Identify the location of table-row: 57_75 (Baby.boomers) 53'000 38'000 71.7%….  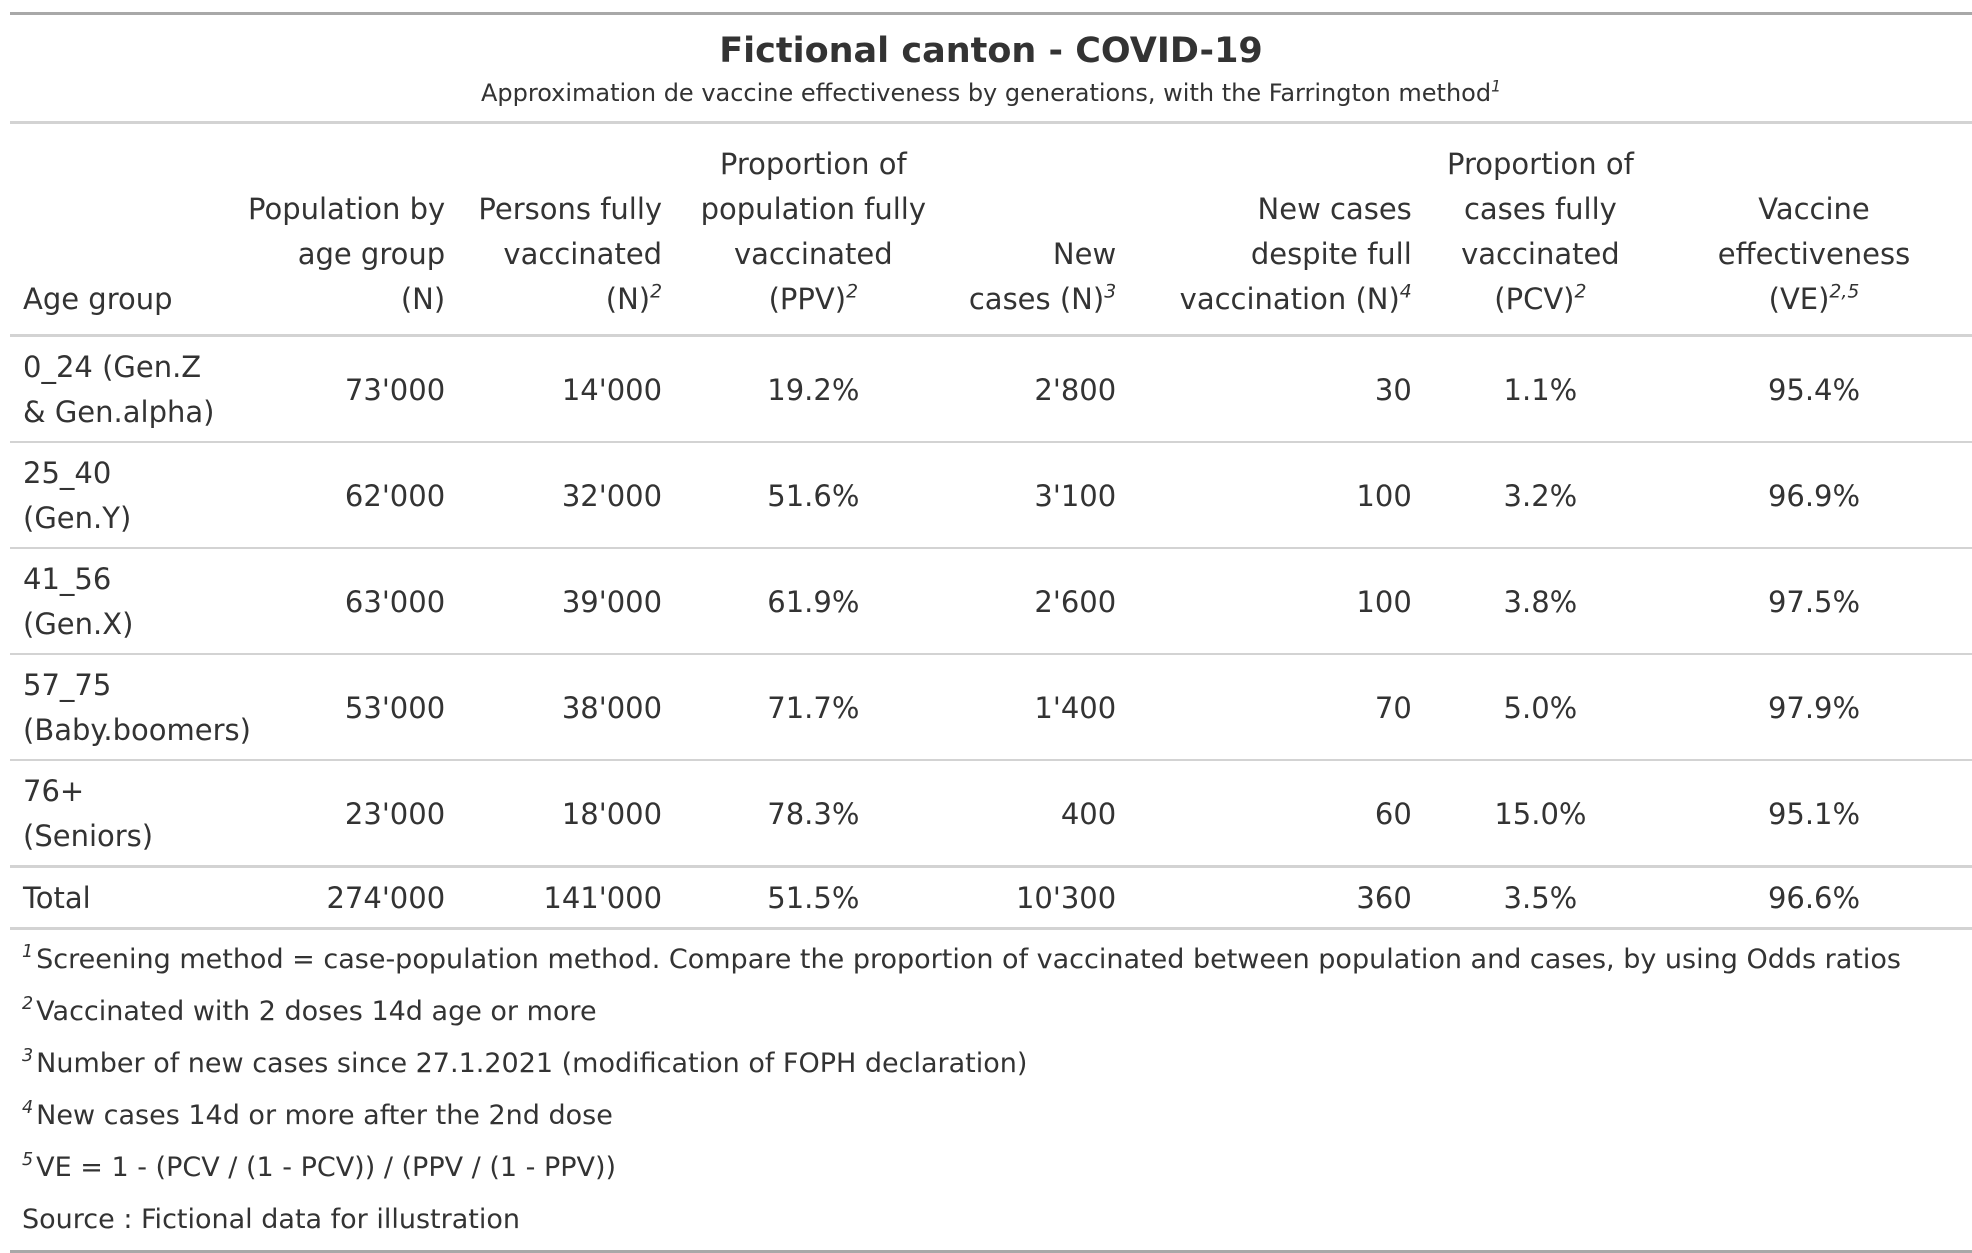
(991, 706).